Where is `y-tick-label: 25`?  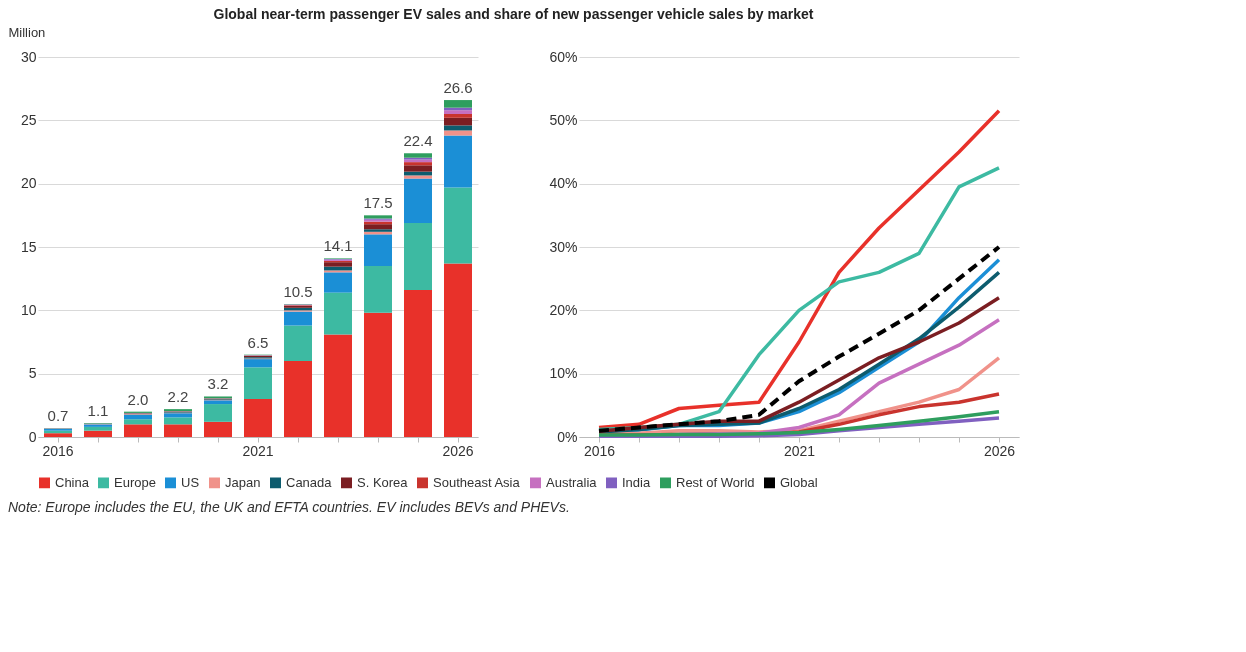 y-tick-label: 25 is located at coordinates (28, 119).